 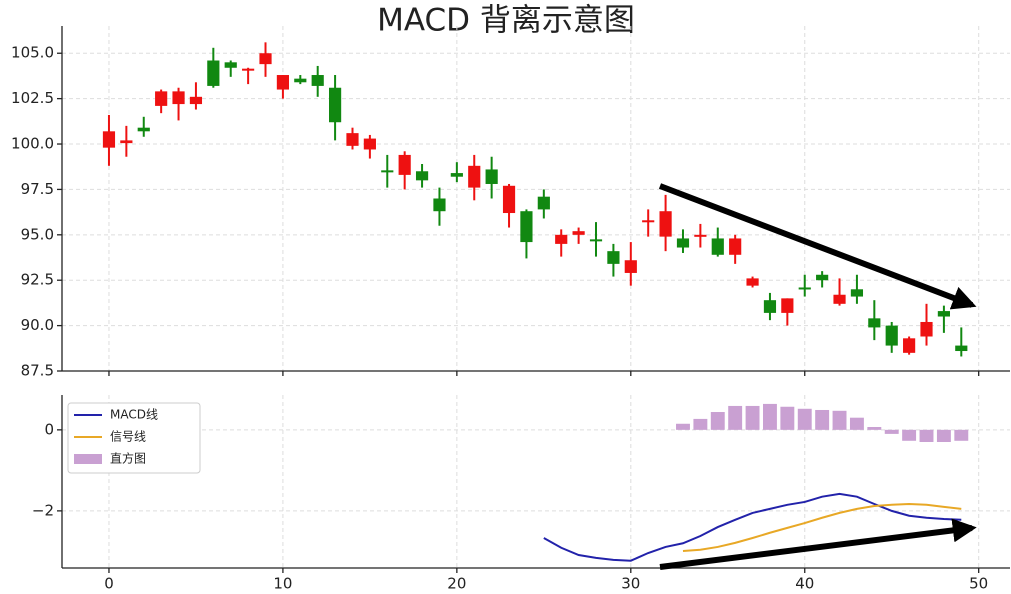 I want to click on y-tick-label: 92.5, so click(x=37, y=280).